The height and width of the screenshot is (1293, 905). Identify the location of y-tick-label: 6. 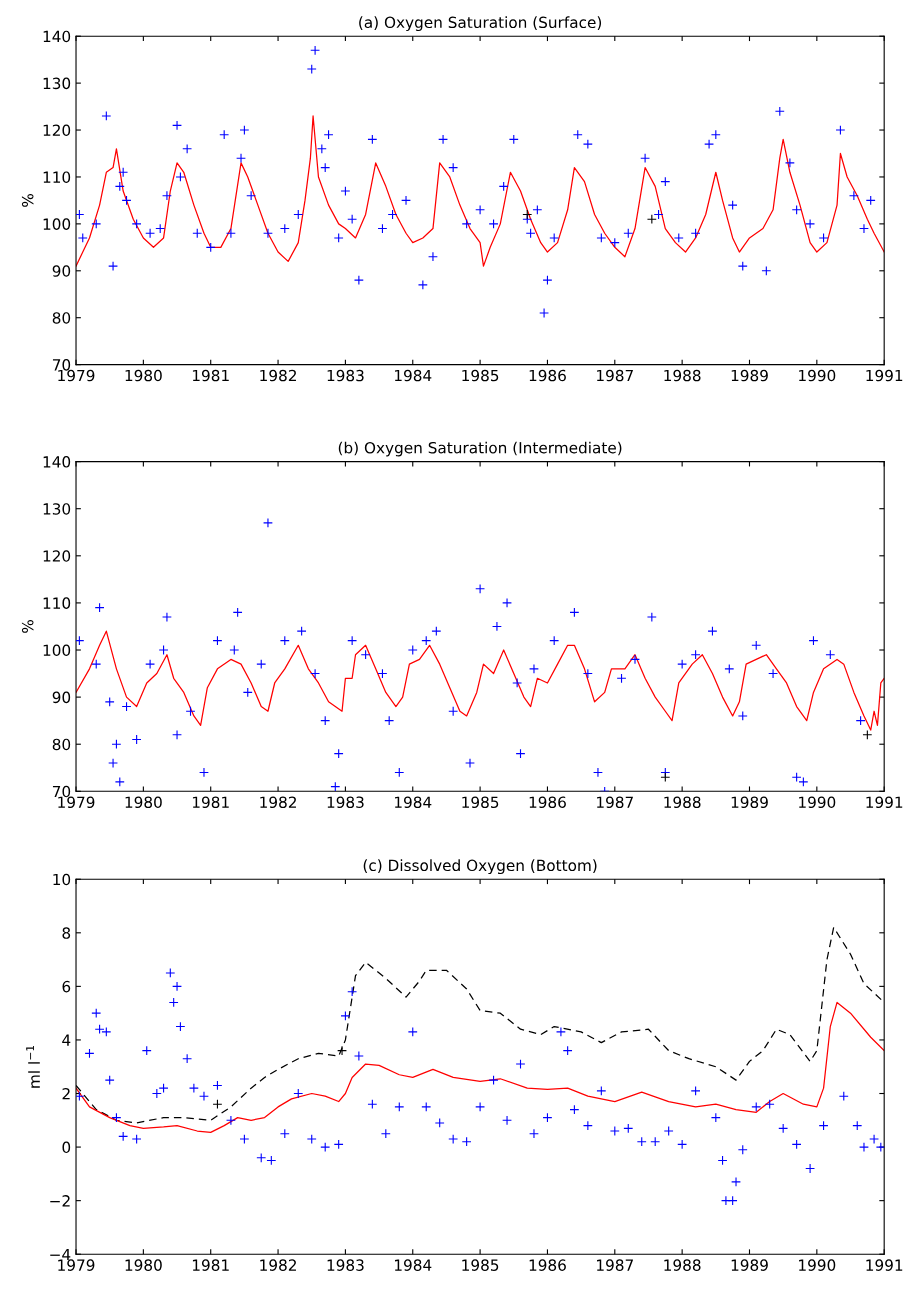
(66, 986).